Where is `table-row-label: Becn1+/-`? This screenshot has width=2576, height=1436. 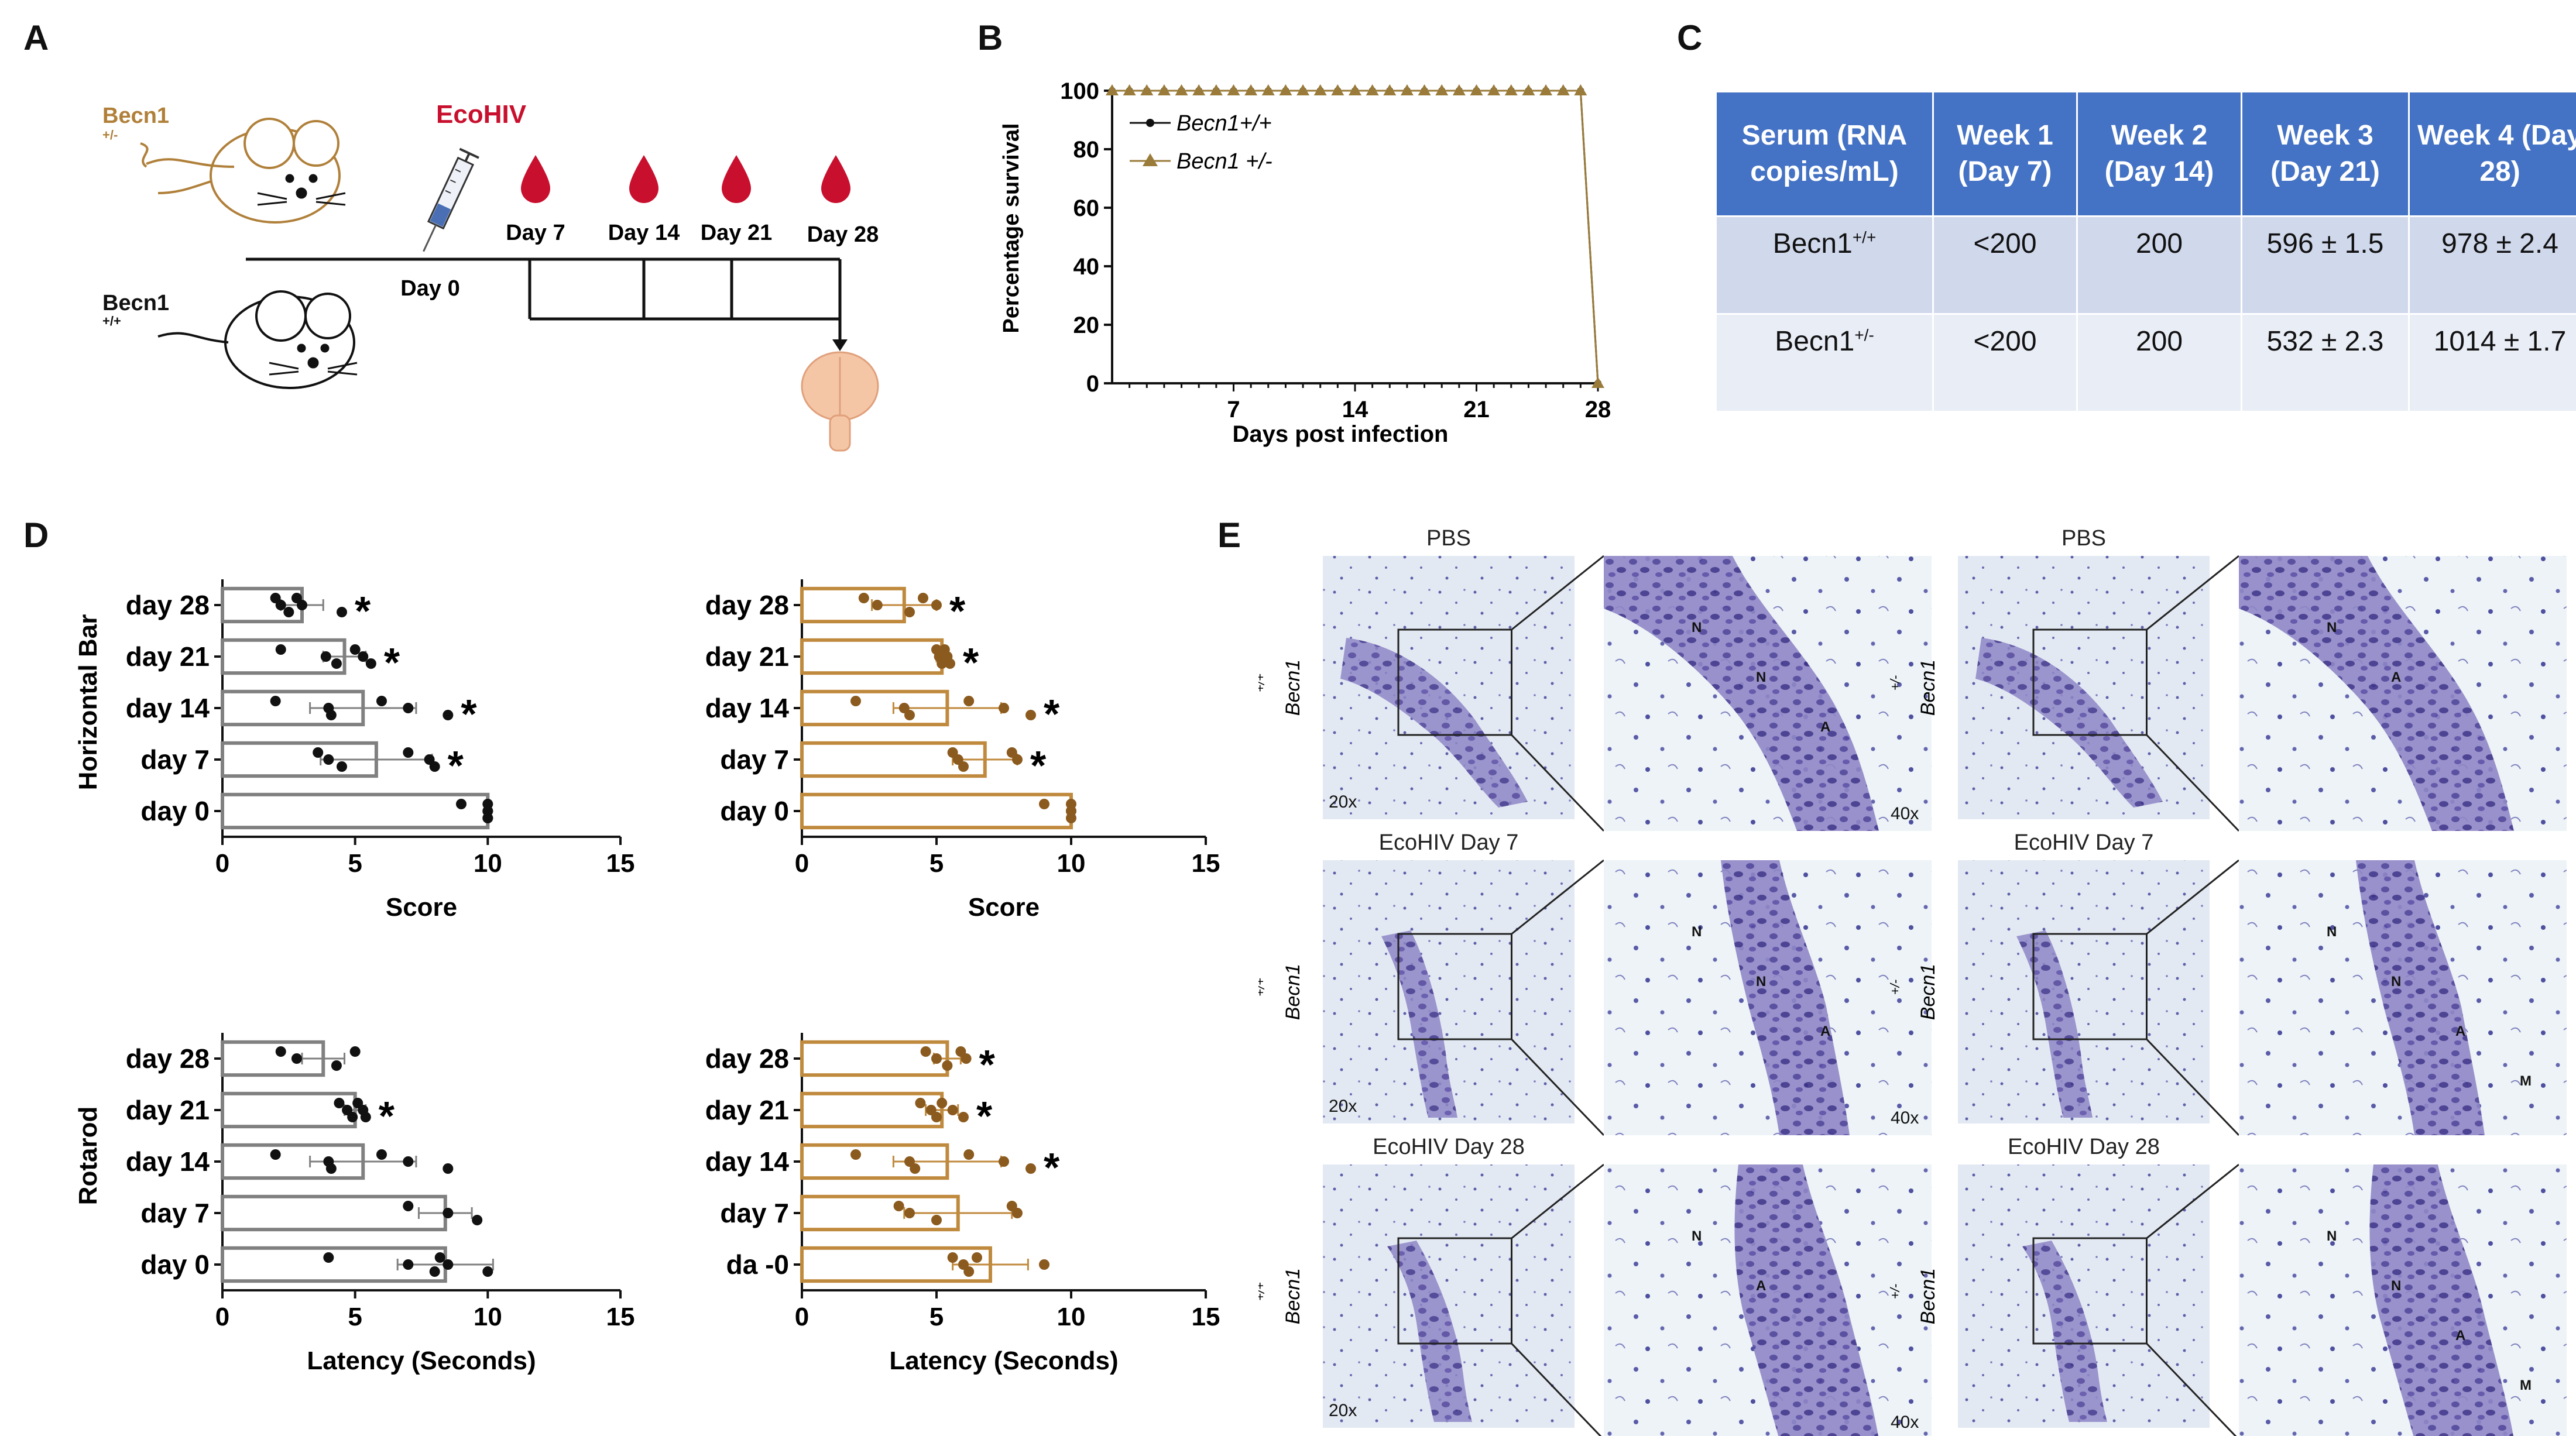 table-row-label: Becn1+/- is located at coordinates (1825, 363).